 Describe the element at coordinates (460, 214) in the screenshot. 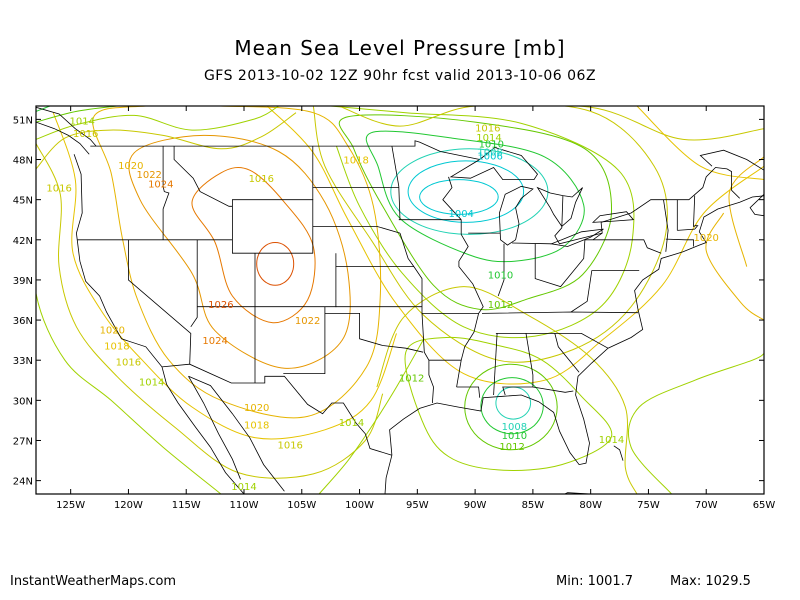

I see `pressure-label: 1004` at that location.